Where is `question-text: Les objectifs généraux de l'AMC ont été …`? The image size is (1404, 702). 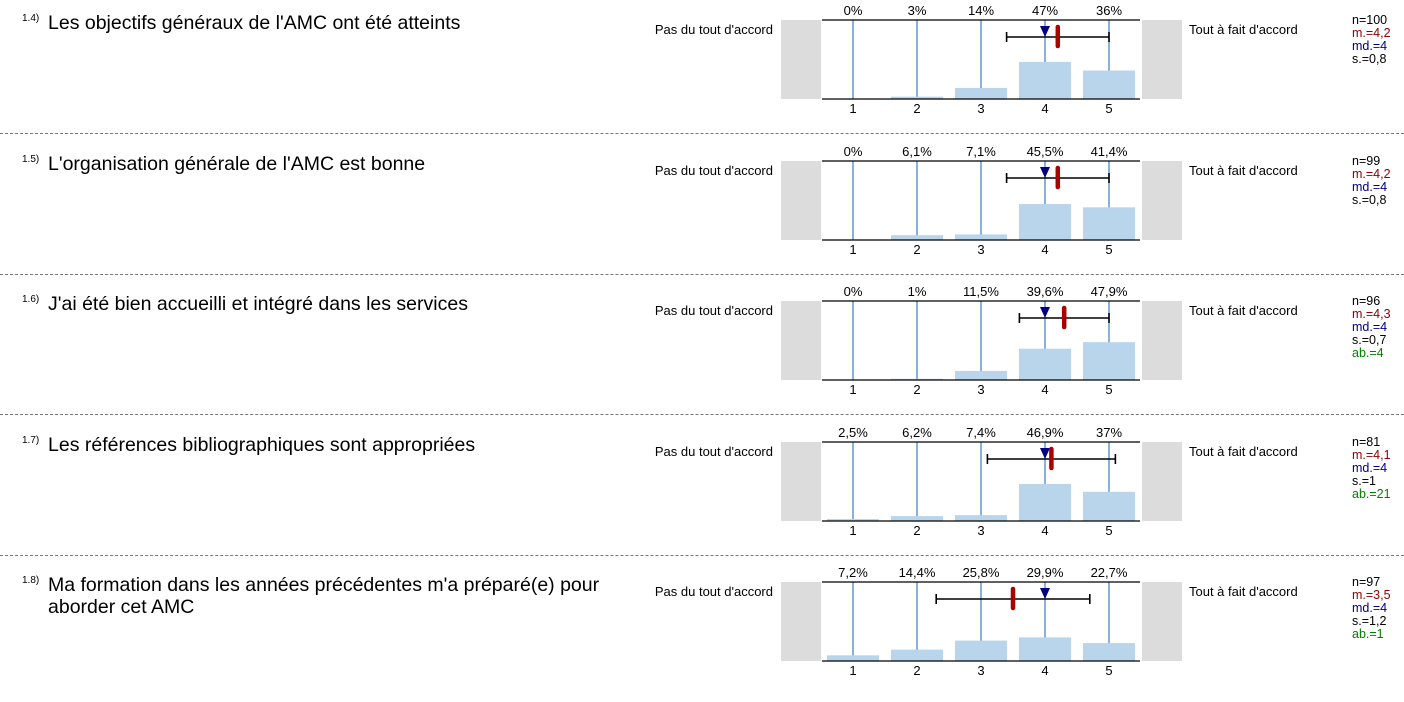 question-text: Les objectifs généraux de l'AMC ont été … is located at coordinates (254, 23).